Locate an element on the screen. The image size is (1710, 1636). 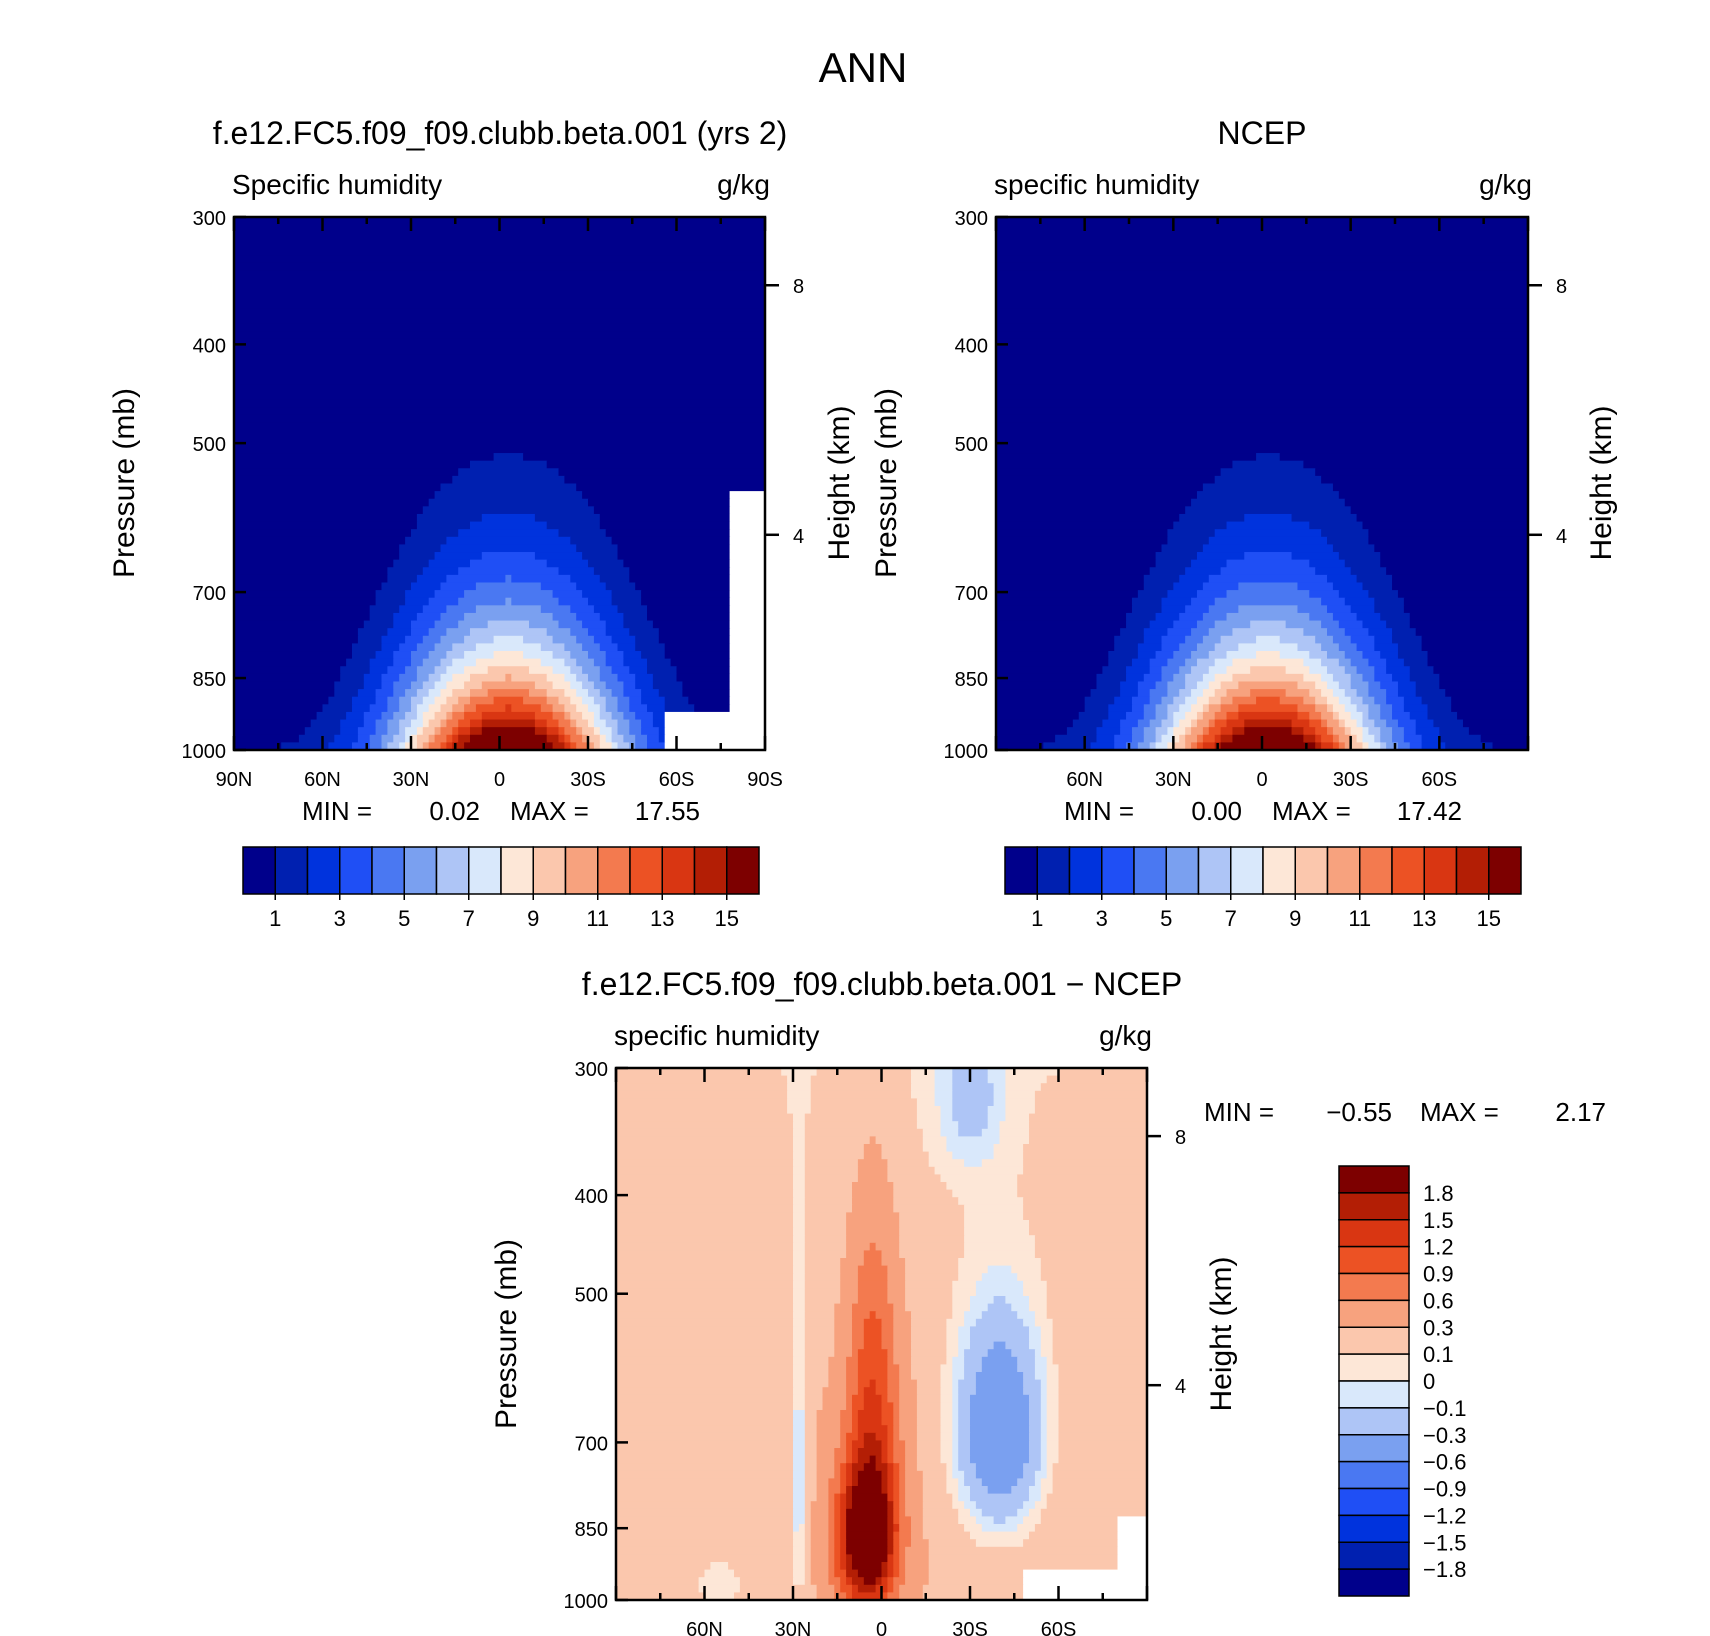
colorbar-box is located at coordinates (1374, 1421).